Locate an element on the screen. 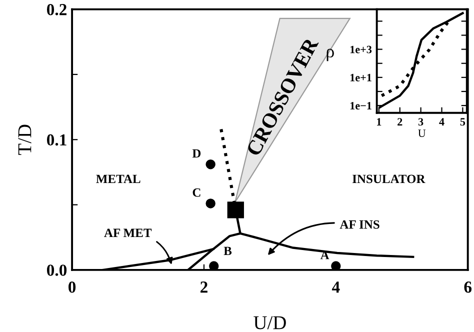  x-axis-title: U/D is located at coordinates (270, 323).